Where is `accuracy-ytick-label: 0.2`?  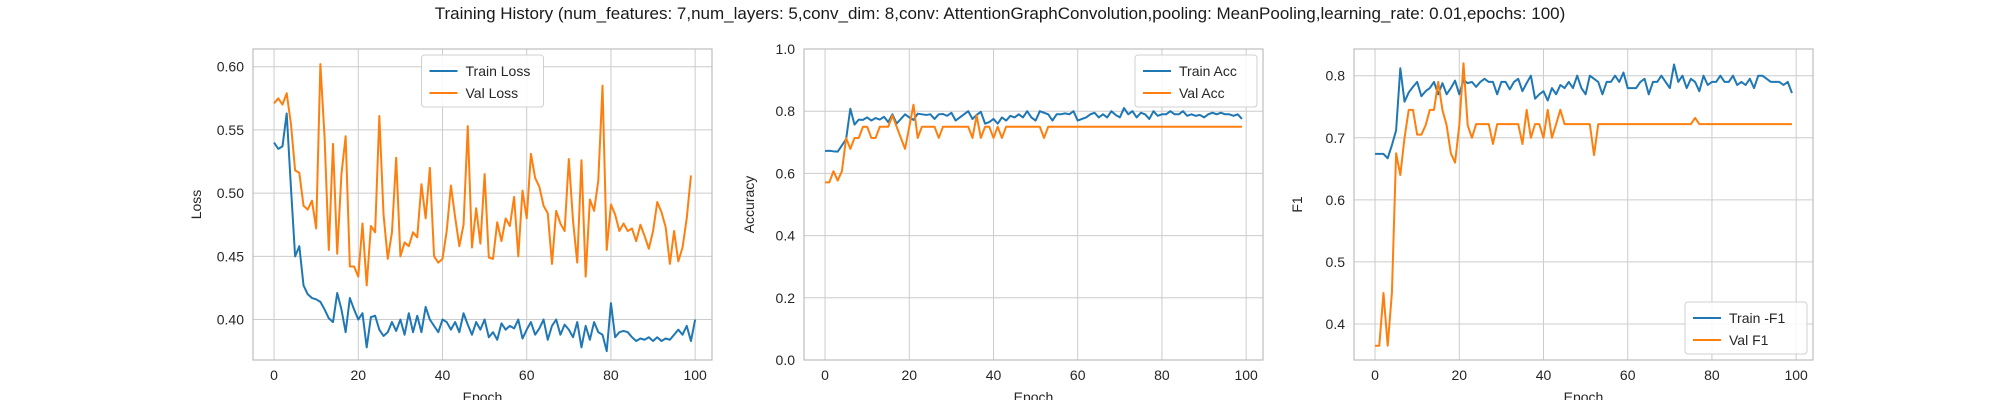 accuracy-ytick-label: 0.2 is located at coordinates (786, 298).